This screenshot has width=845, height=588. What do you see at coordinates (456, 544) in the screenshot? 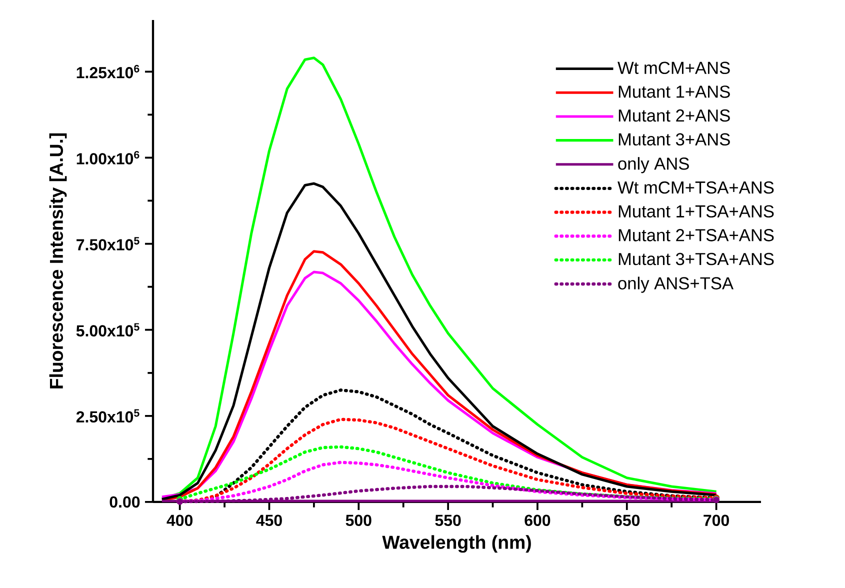
I see `x-axis-title: Wavelength (nm)` at bounding box center [456, 544].